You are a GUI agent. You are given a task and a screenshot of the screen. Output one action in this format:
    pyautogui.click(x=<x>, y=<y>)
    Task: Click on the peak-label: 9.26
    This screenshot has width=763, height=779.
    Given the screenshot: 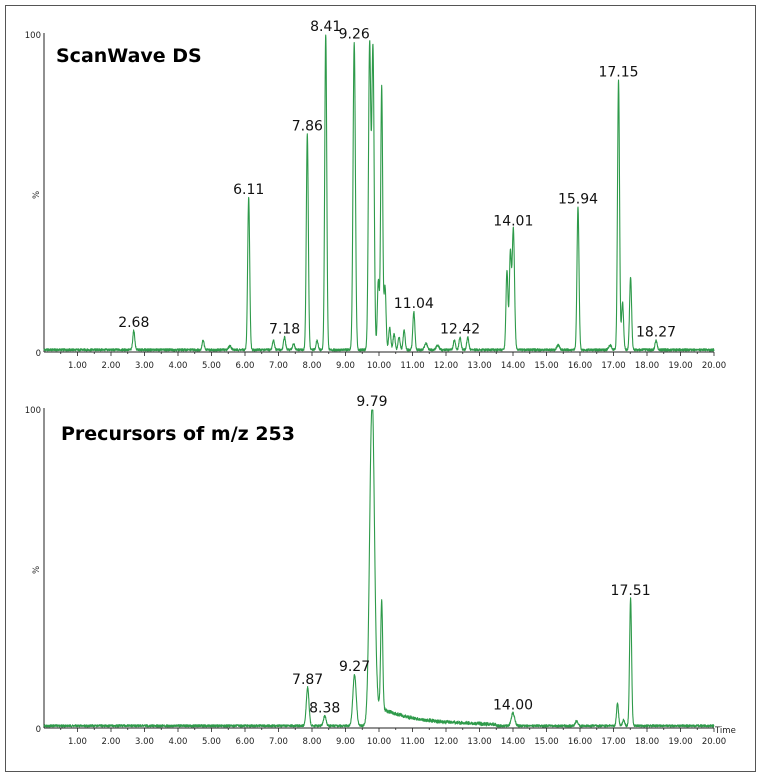 What is the action you would take?
    pyautogui.click(x=354, y=35)
    